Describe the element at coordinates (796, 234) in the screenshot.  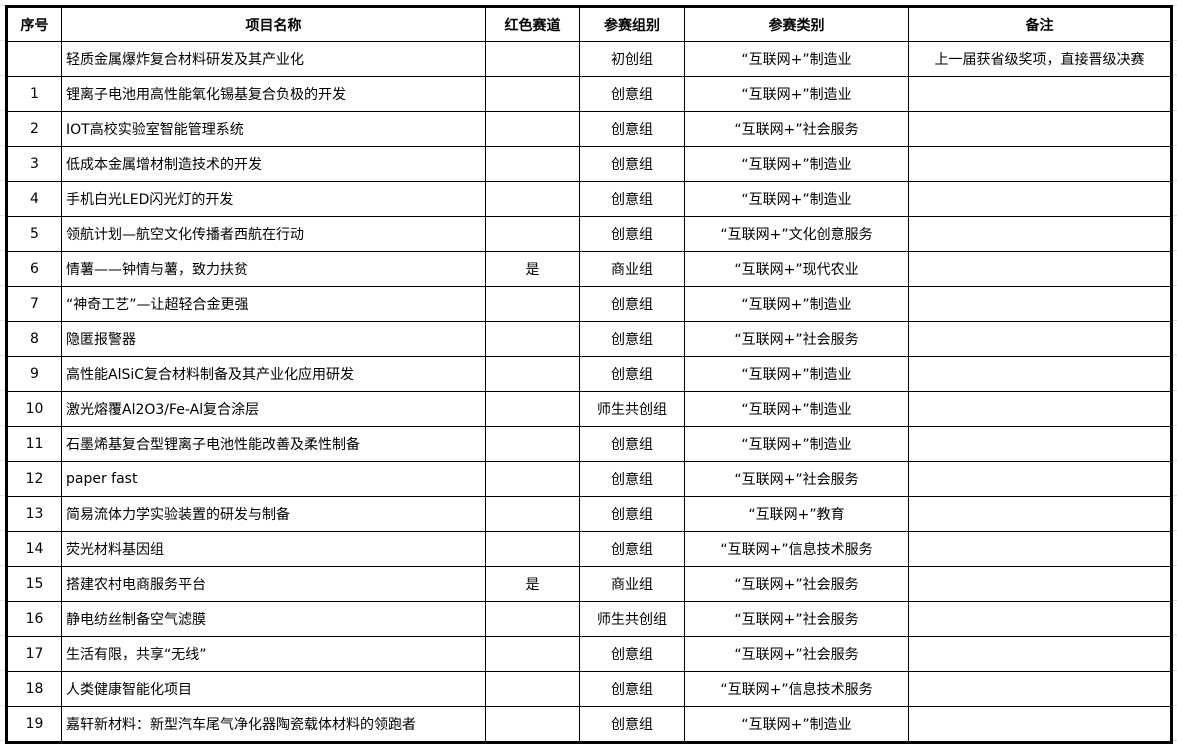
I see `cell-category: “互联网+”文化创意服务` at that location.